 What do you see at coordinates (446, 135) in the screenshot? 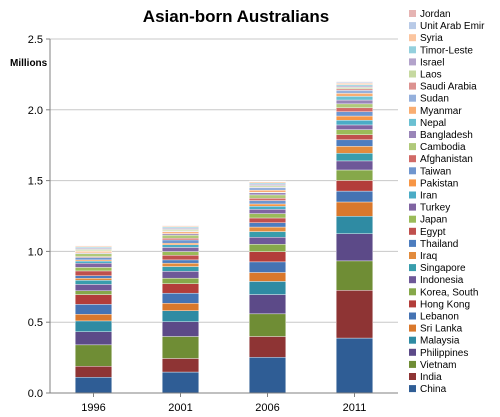
I see `legend-label: Bangladesh` at bounding box center [446, 135].